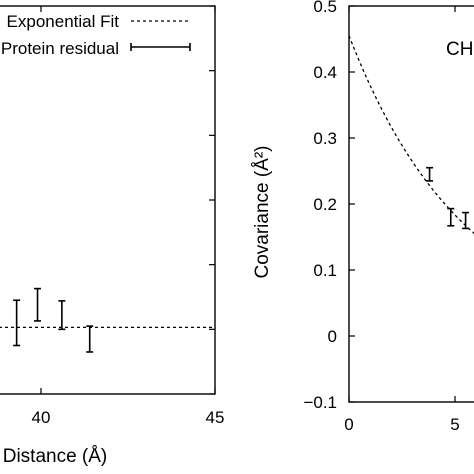 The image size is (474, 474). I want to click on legend-label-fit: Exponential Fit, so click(63, 21).